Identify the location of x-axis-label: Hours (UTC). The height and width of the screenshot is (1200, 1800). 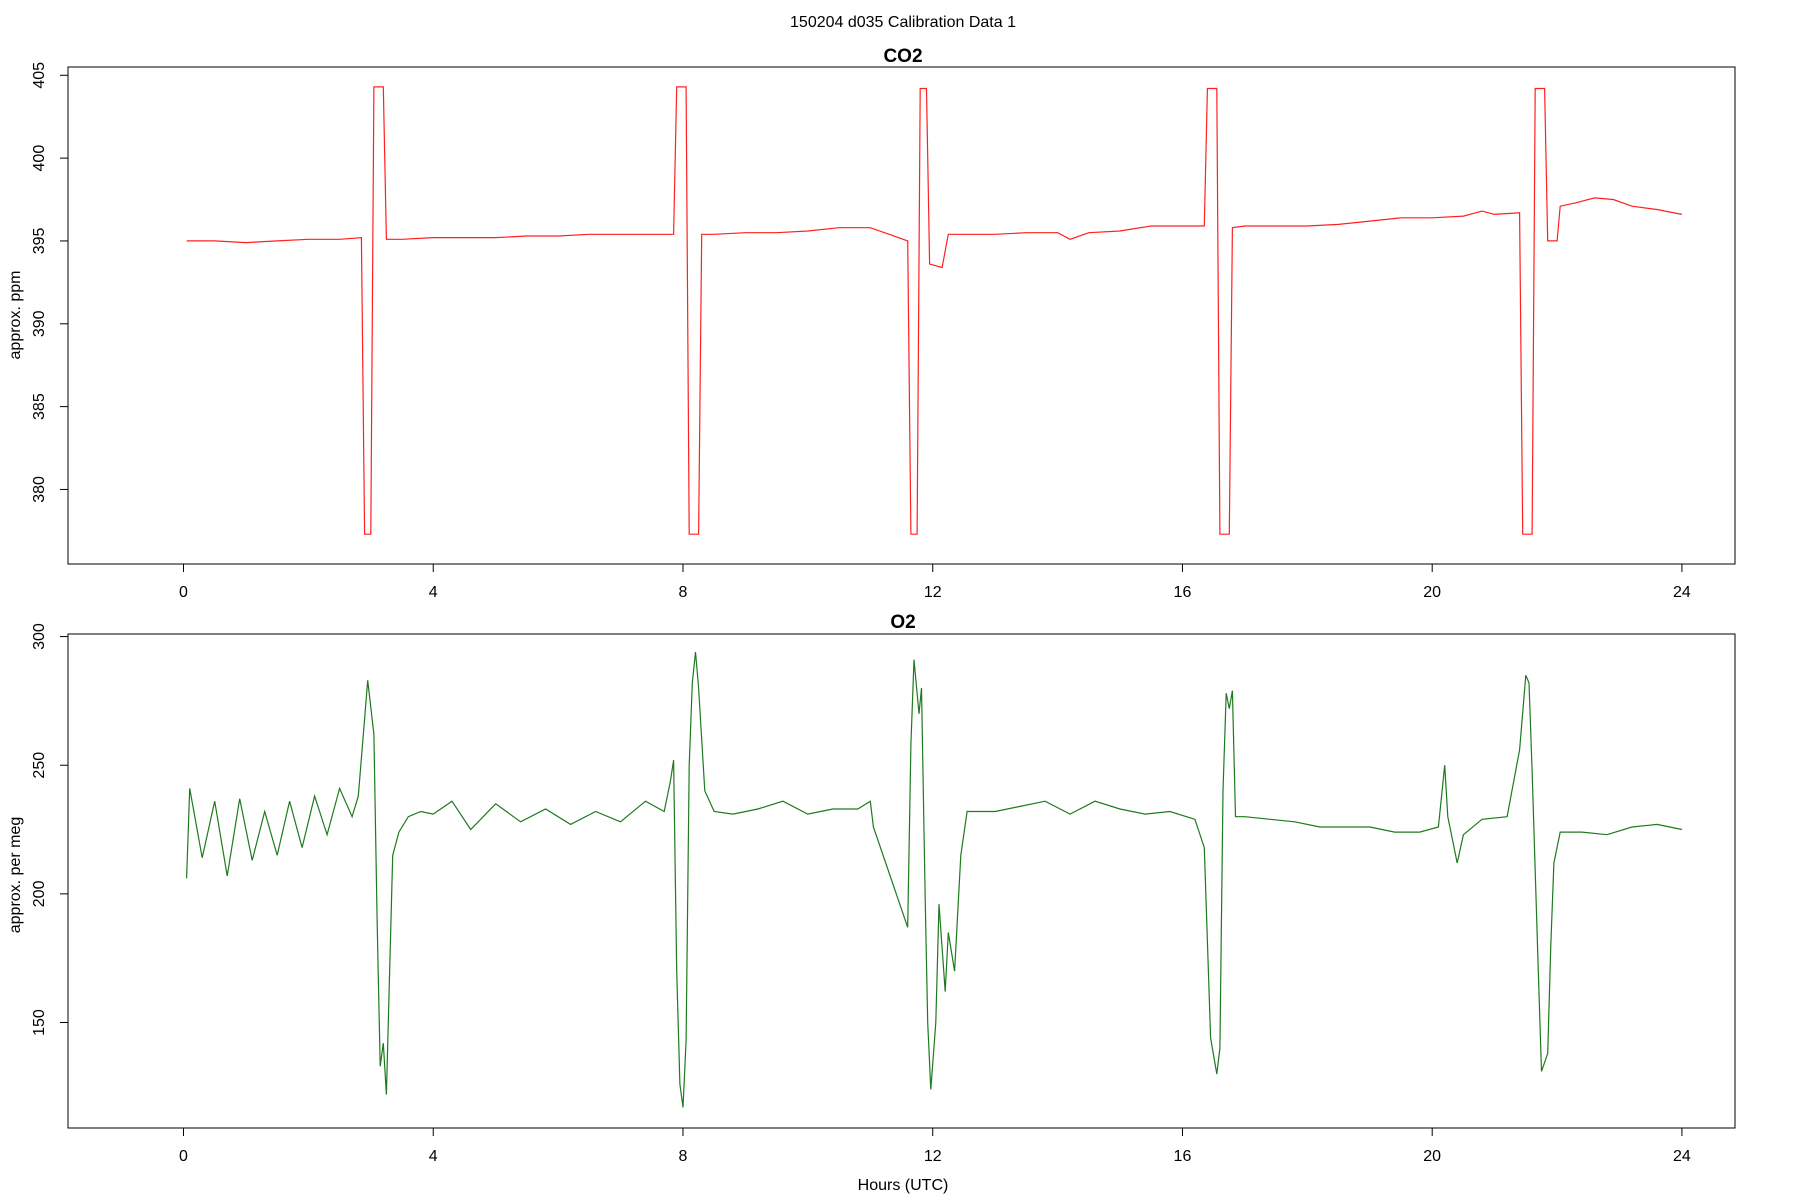
(903, 1185).